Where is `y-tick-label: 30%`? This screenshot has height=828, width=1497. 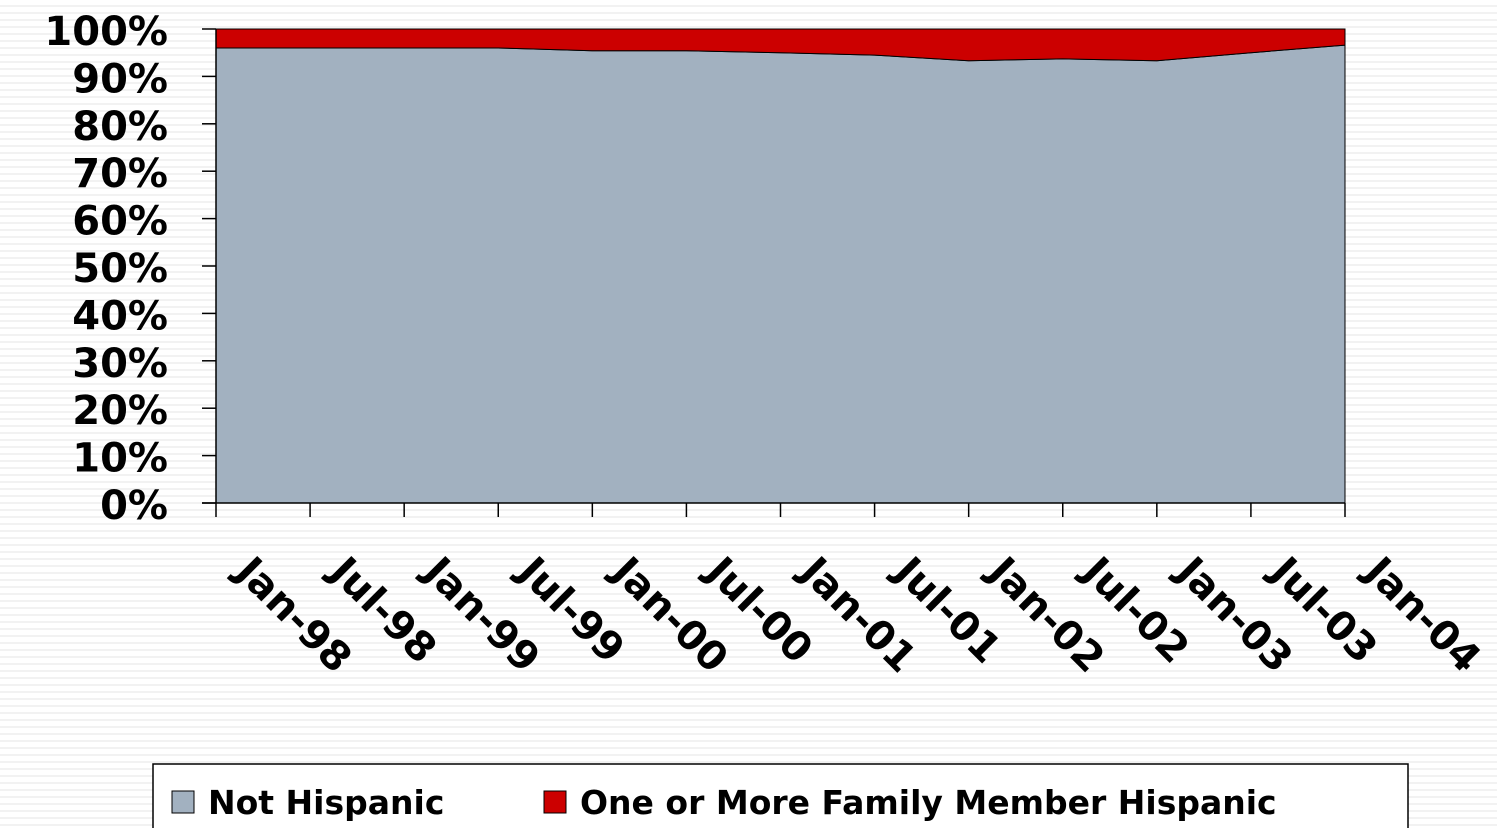 y-tick-label: 30% is located at coordinates (120, 364).